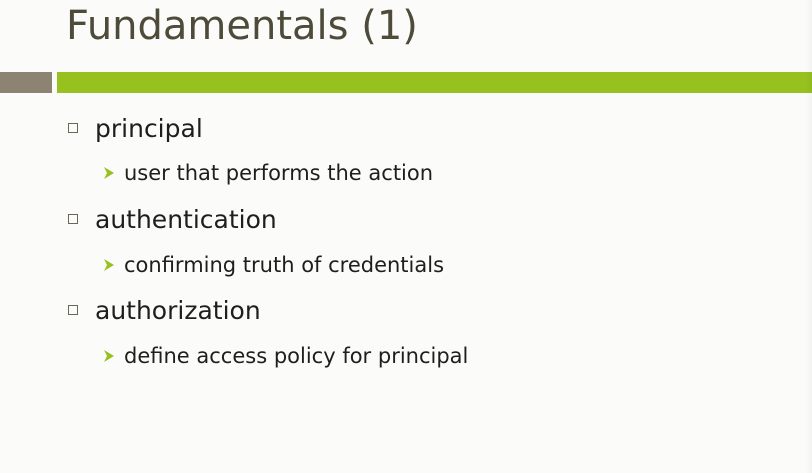 This screenshot has width=812, height=473. I want to click on bullet-authorization: authorization, so click(164, 310).